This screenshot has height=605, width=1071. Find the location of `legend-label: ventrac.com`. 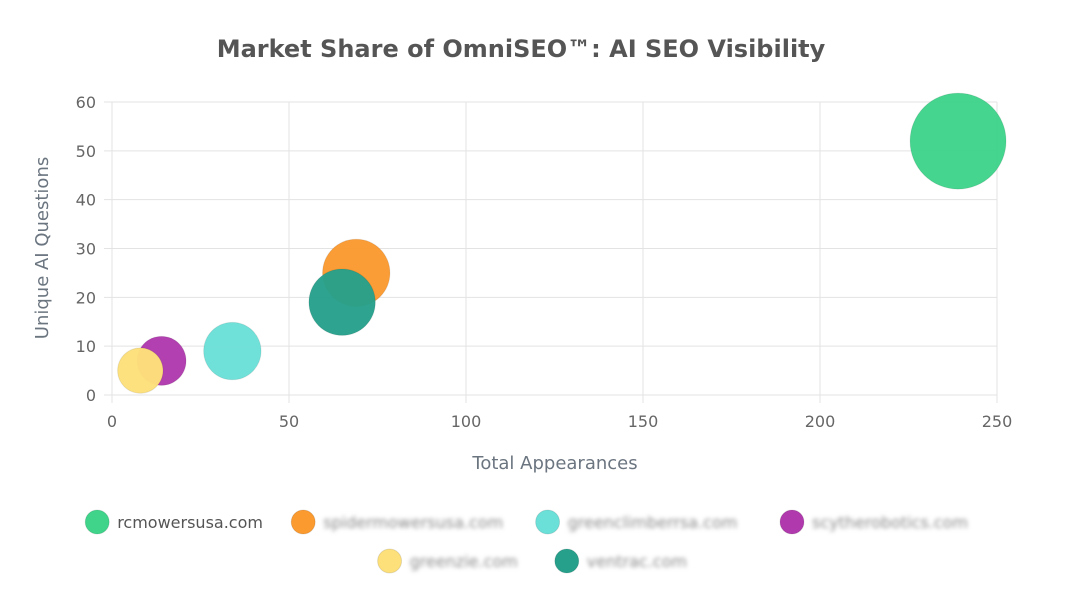

legend-label: ventrac.com is located at coordinates (637, 561).